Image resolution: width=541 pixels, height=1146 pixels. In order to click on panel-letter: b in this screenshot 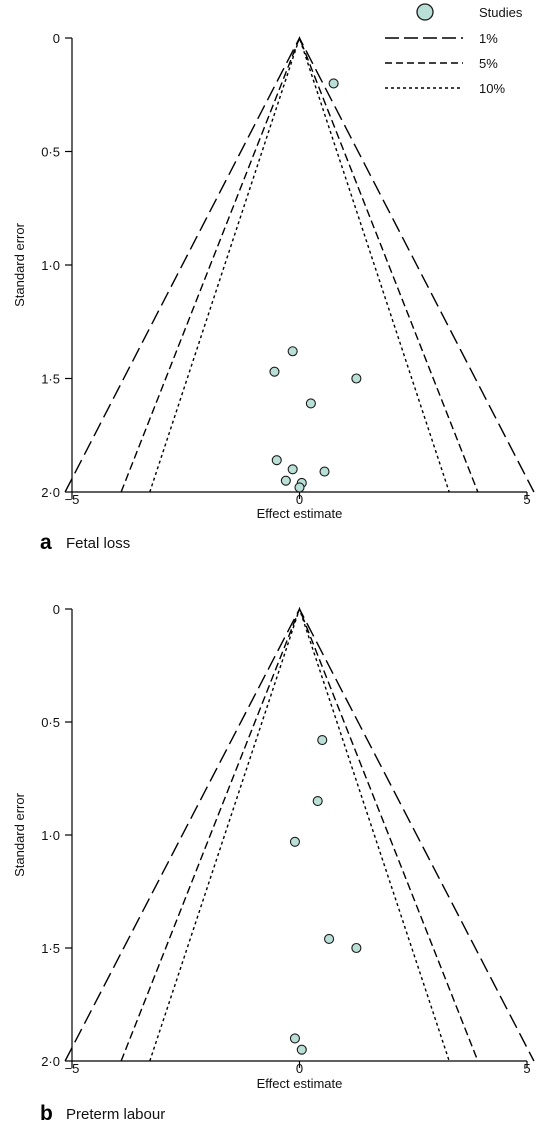, I will do `click(46, 1113)`.